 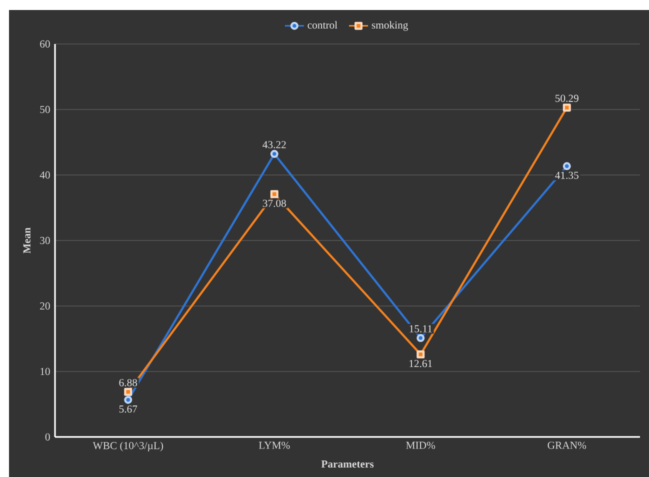 I want to click on data-label: 12.61, so click(x=421, y=364).